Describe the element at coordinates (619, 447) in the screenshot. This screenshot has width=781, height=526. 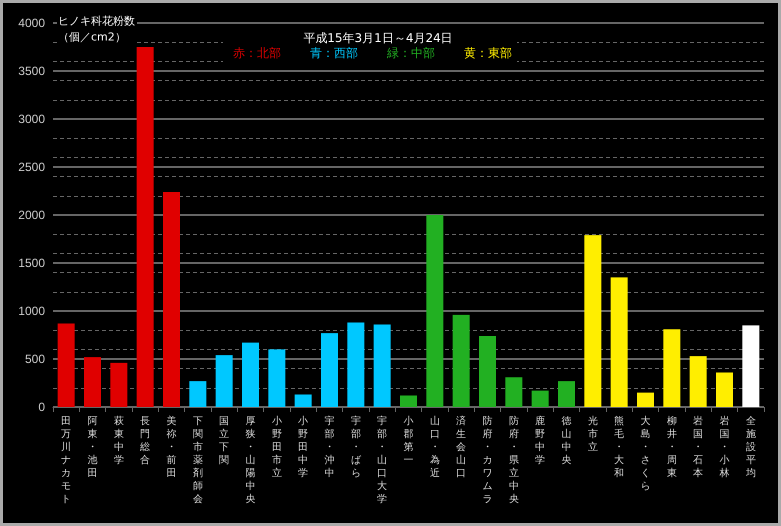
I see `x-tick-label: 熊毛・大和` at that location.